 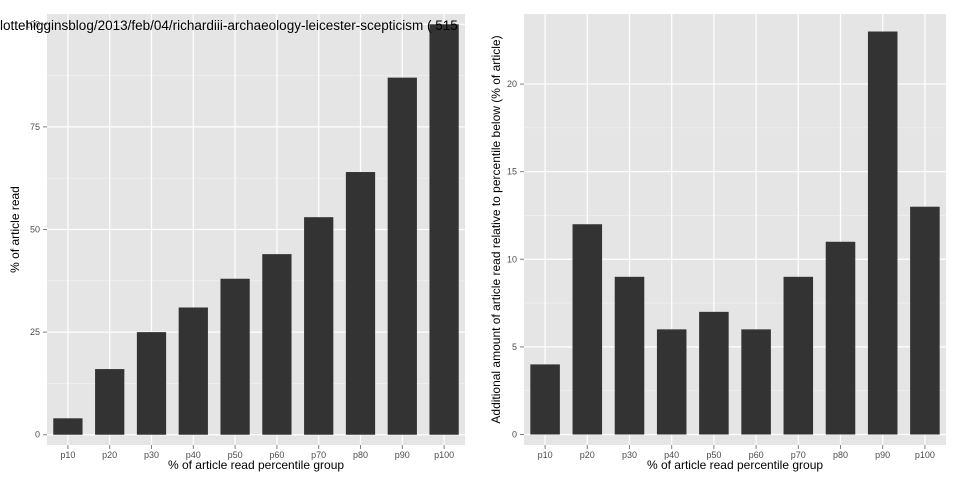 What do you see at coordinates (735, 465) in the screenshot?
I see `right-x-axis-title: % of article read percentile group` at bounding box center [735, 465].